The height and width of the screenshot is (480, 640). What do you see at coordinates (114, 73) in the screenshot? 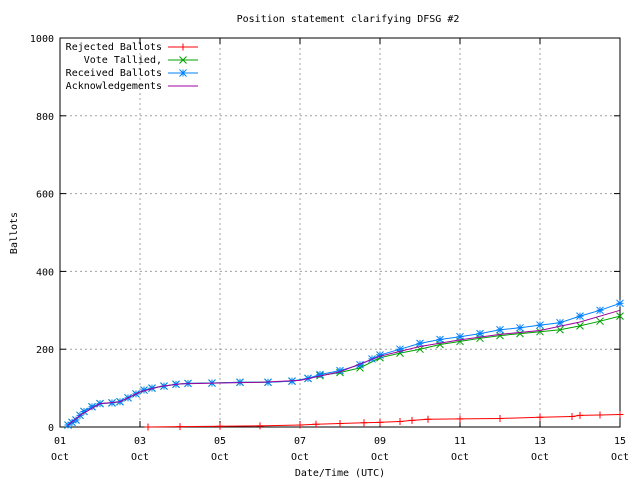
I see `legend-label: Received Ballots` at bounding box center [114, 73].